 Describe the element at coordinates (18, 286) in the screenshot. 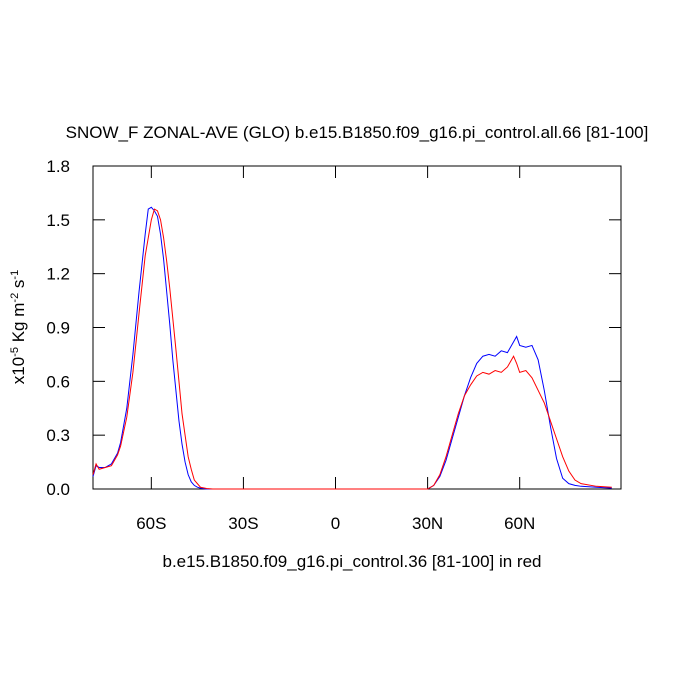

I see `y-axis-label-part: s` at that location.